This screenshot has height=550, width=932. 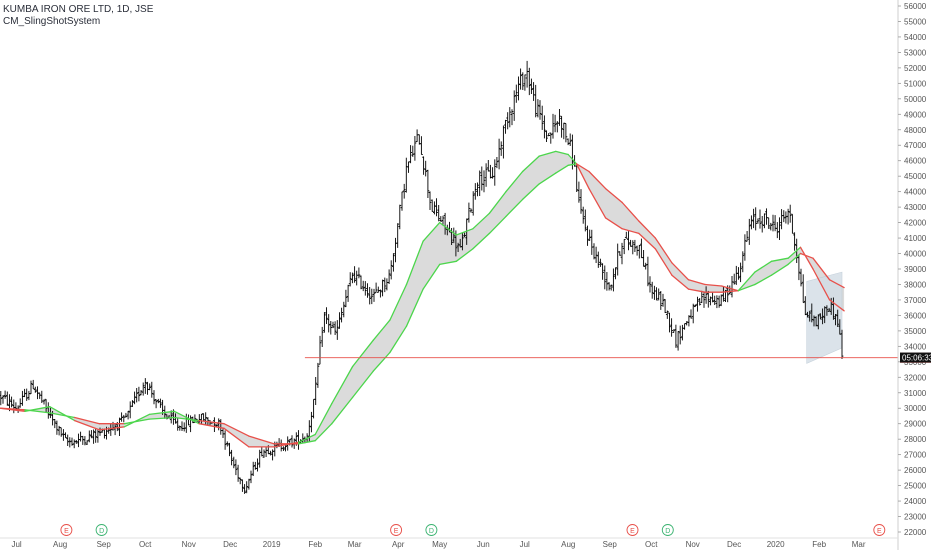 I want to click on countdown-badge-bg, so click(x=915, y=357).